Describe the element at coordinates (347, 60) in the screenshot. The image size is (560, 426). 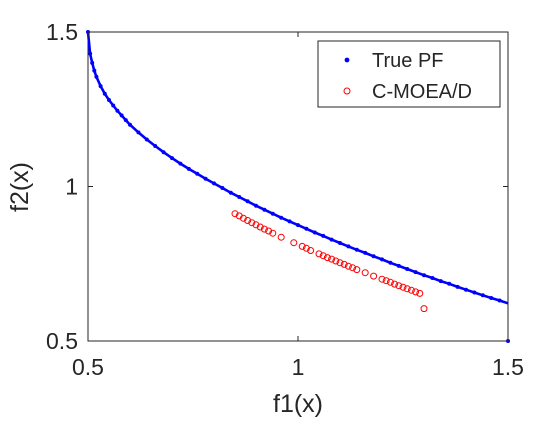
I see `legend-marker-true-pf` at that location.